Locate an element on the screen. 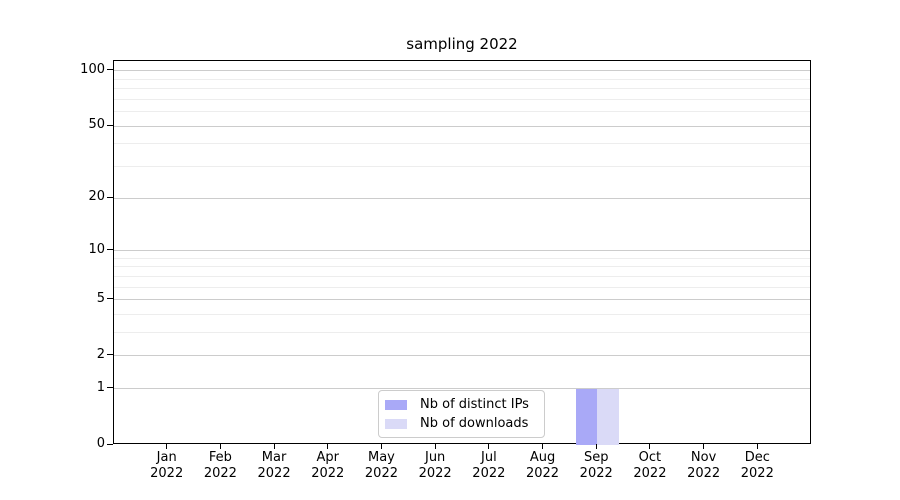 This screenshot has height=500, width=900. legend-swatch-downloads is located at coordinates (396, 423).